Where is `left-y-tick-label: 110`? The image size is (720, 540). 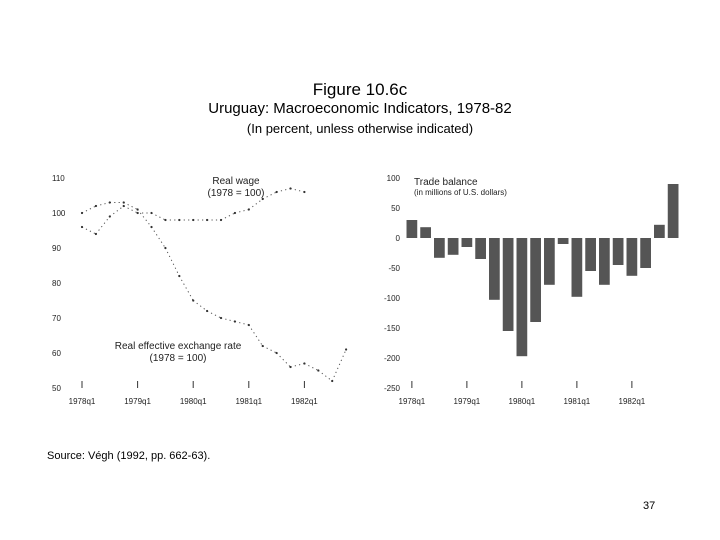 left-y-tick-label: 110 is located at coordinates (58, 178).